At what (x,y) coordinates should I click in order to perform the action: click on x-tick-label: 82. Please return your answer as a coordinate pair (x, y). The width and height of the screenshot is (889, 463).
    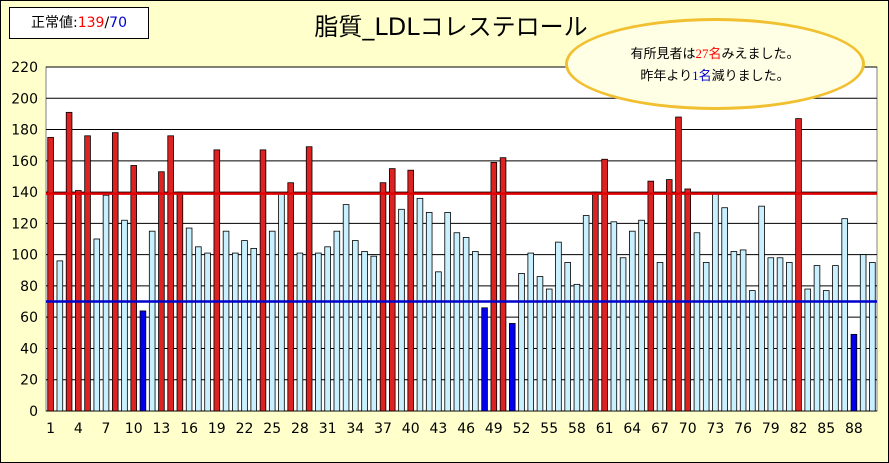
    Looking at the image, I should click on (799, 429).